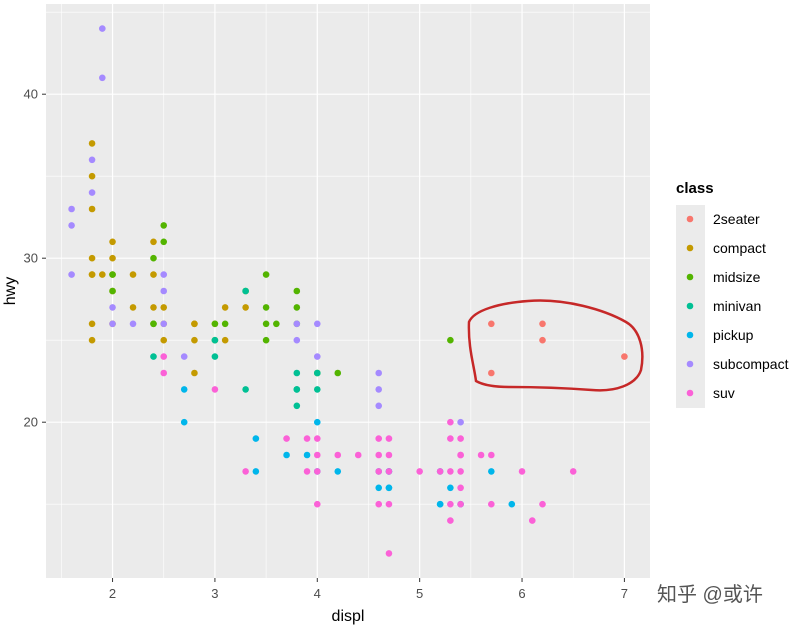  Describe the element at coordinates (419, 593) in the screenshot. I see `x-tick-label: 5` at that location.